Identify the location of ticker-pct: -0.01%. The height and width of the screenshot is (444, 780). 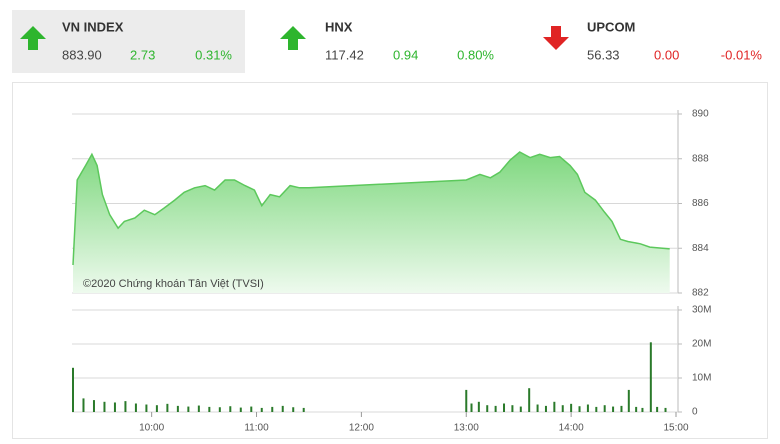
(742, 54).